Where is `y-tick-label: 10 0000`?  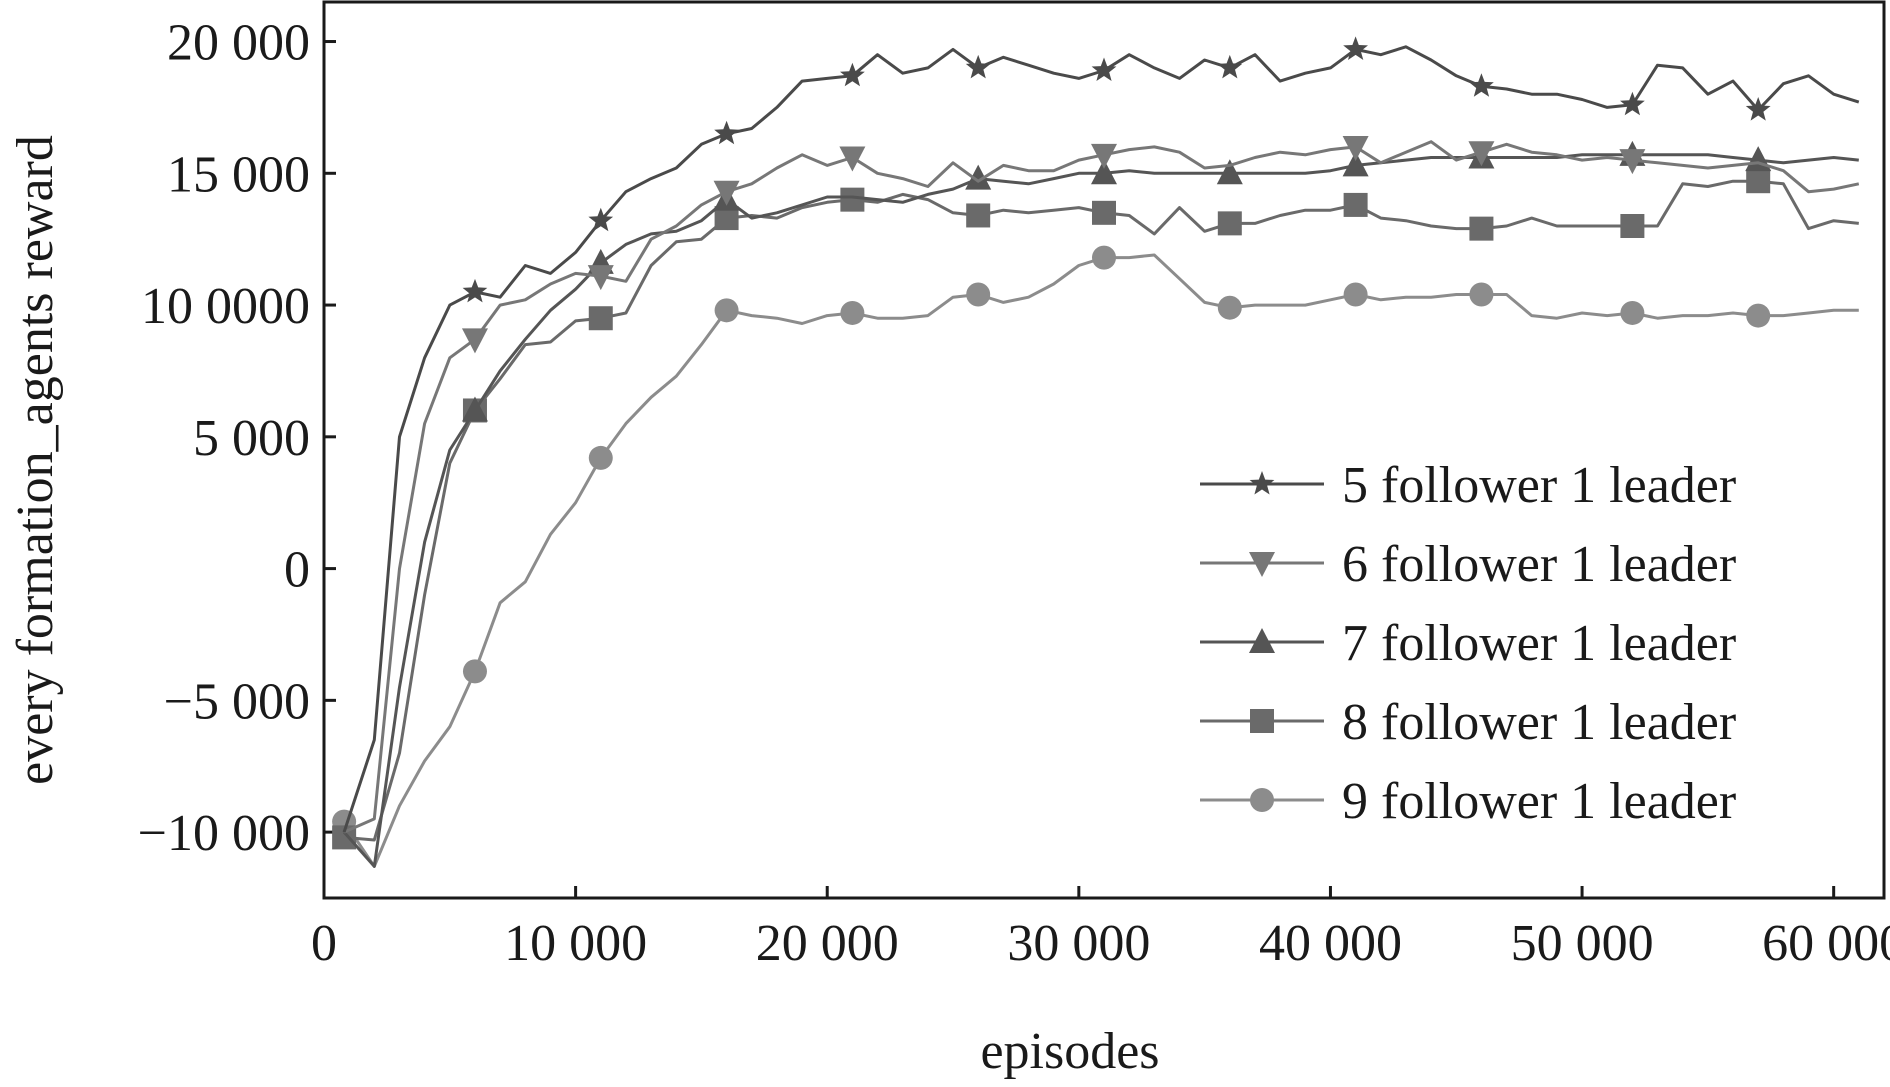
y-tick-label: 10 0000 is located at coordinates (225, 306).